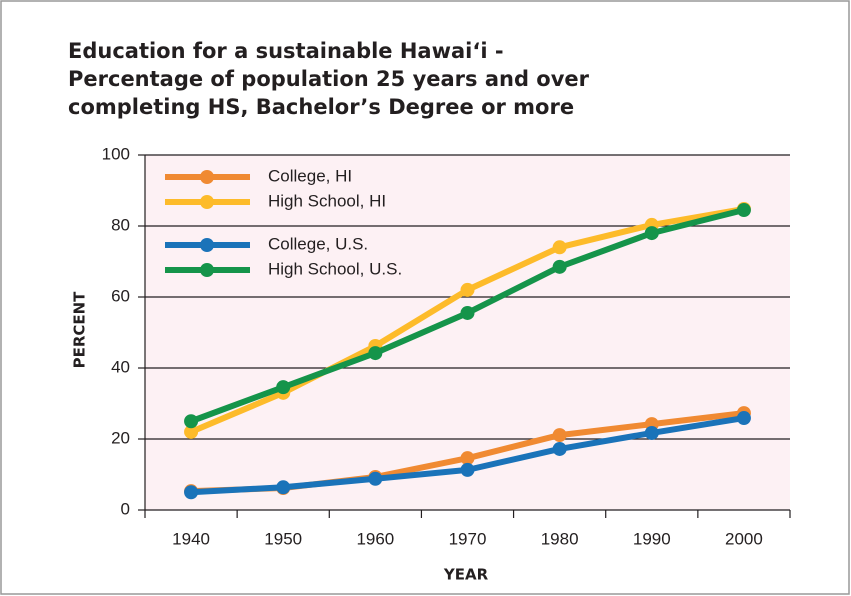 This screenshot has height=596, width=851. Describe the element at coordinates (744, 538) in the screenshot. I see `x-tick-label: 2000` at that location.